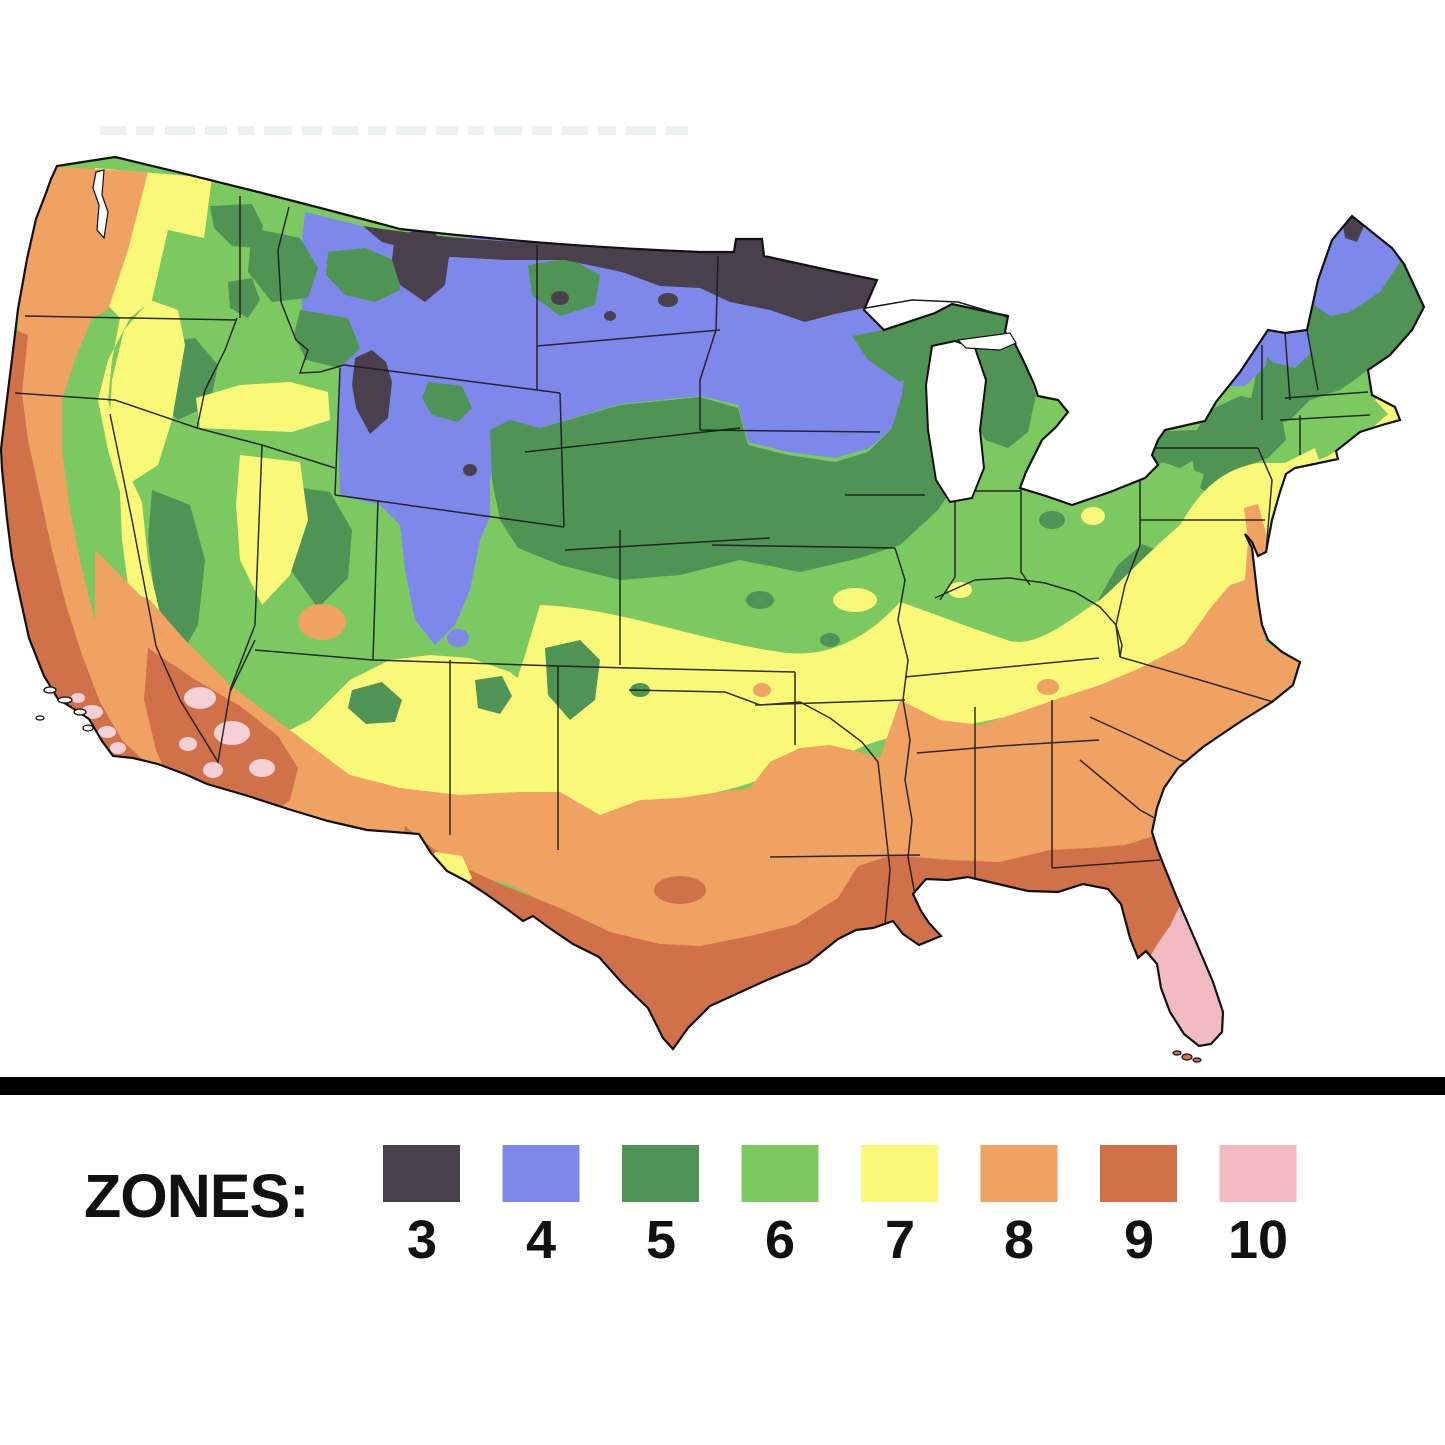 This screenshot has width=1445, height=1445. I want to click on svg-text: ZONES:, so click(196, 1196).